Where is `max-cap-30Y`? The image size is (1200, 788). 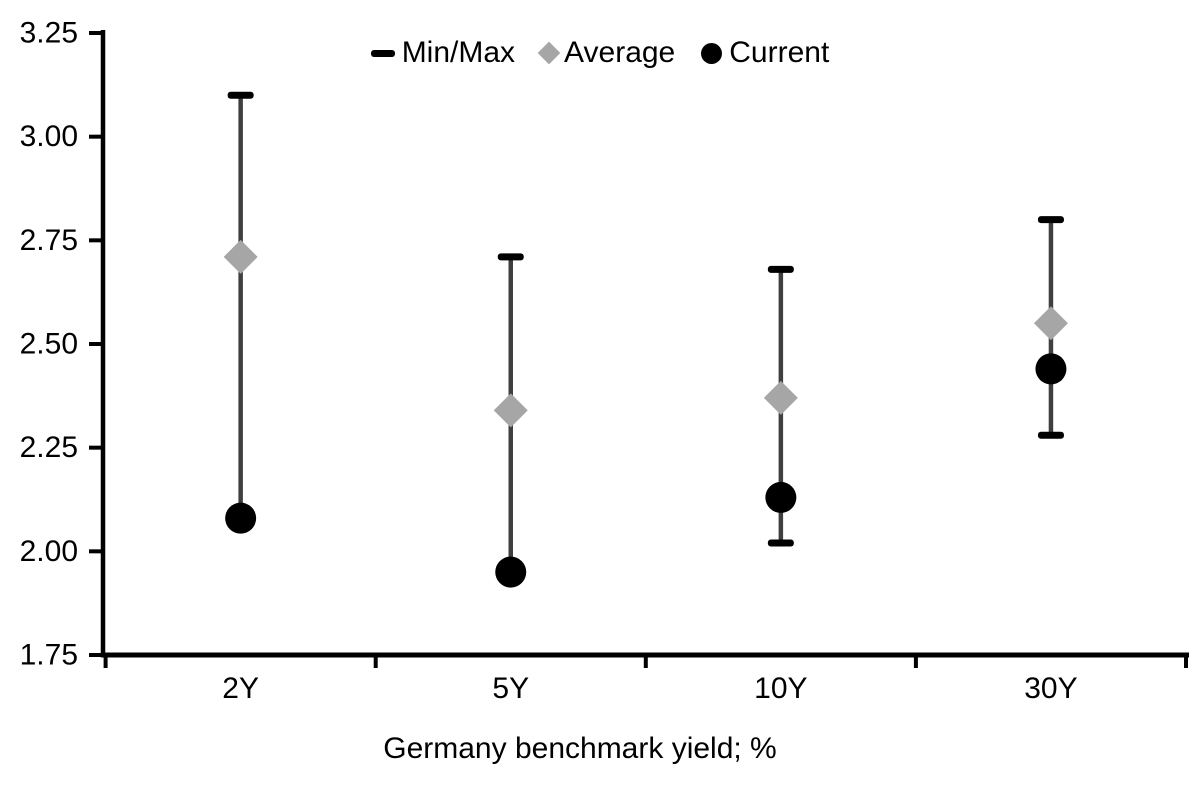 max-cap-30Y is located at coordinates (1050, 220).